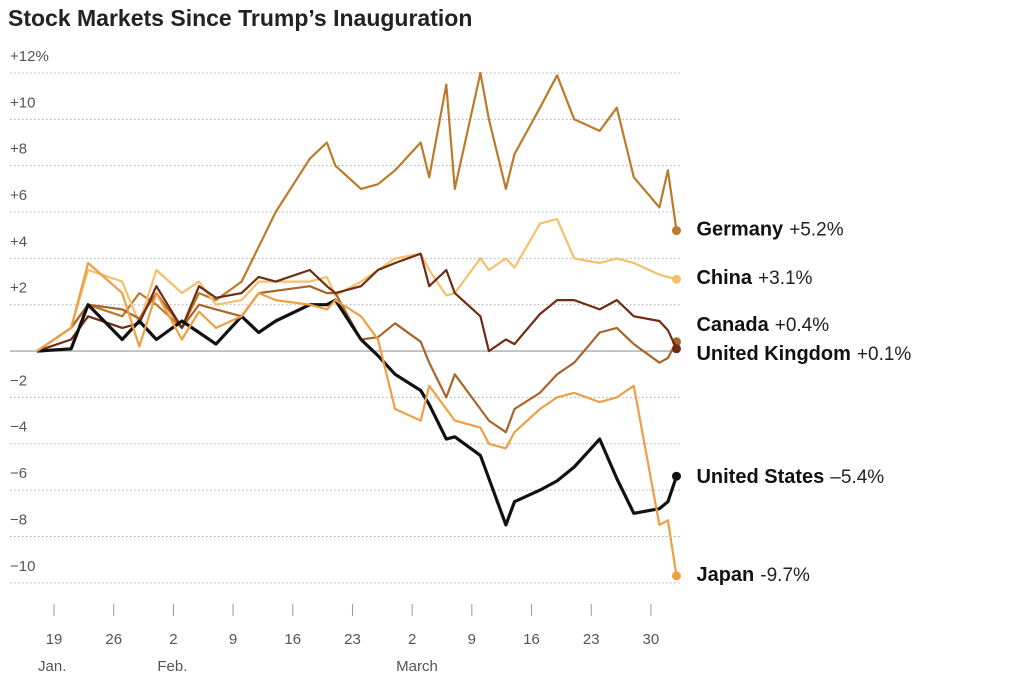  What do you see at coordinates (54, 639) in the screenshot?
I see `x-tick-label: 19` at bounding box center [54, 639].